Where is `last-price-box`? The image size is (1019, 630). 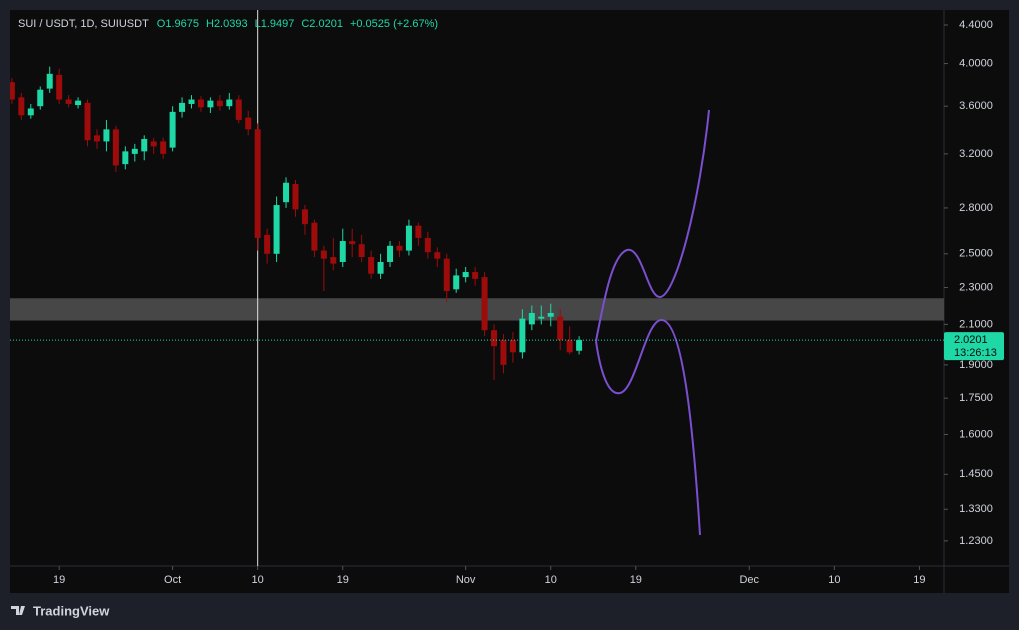 last-price-box is located at coordinates (974, 346).